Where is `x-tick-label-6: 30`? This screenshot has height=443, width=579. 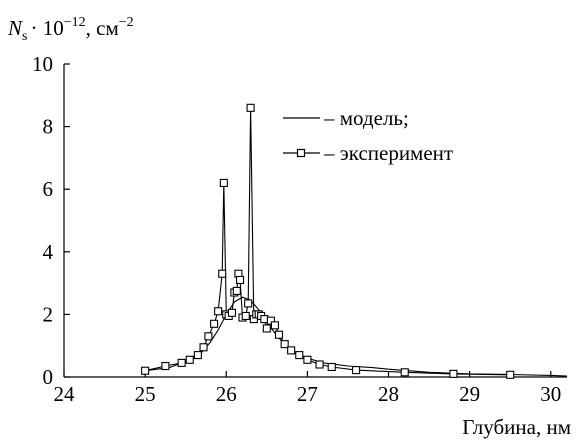
x-tick-label-6: 30 is located at coordinates (550, 394).